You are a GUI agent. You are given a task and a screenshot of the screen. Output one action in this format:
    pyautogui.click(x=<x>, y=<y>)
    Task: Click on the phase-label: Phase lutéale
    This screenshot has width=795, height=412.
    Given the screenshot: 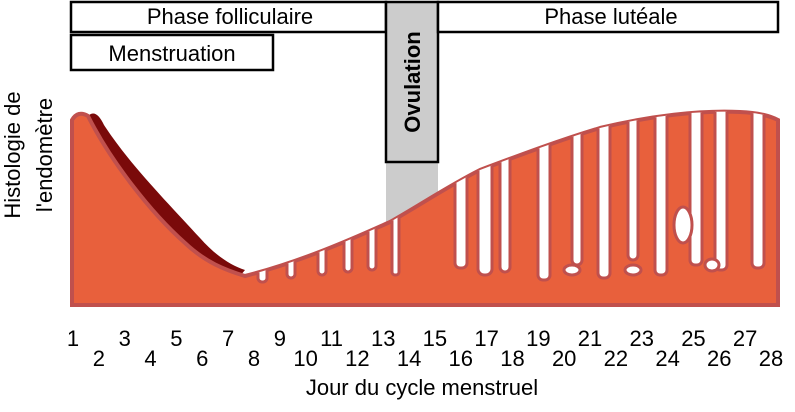 What is the action you would take?
    pyautogui.click(x=610, y=16)
    